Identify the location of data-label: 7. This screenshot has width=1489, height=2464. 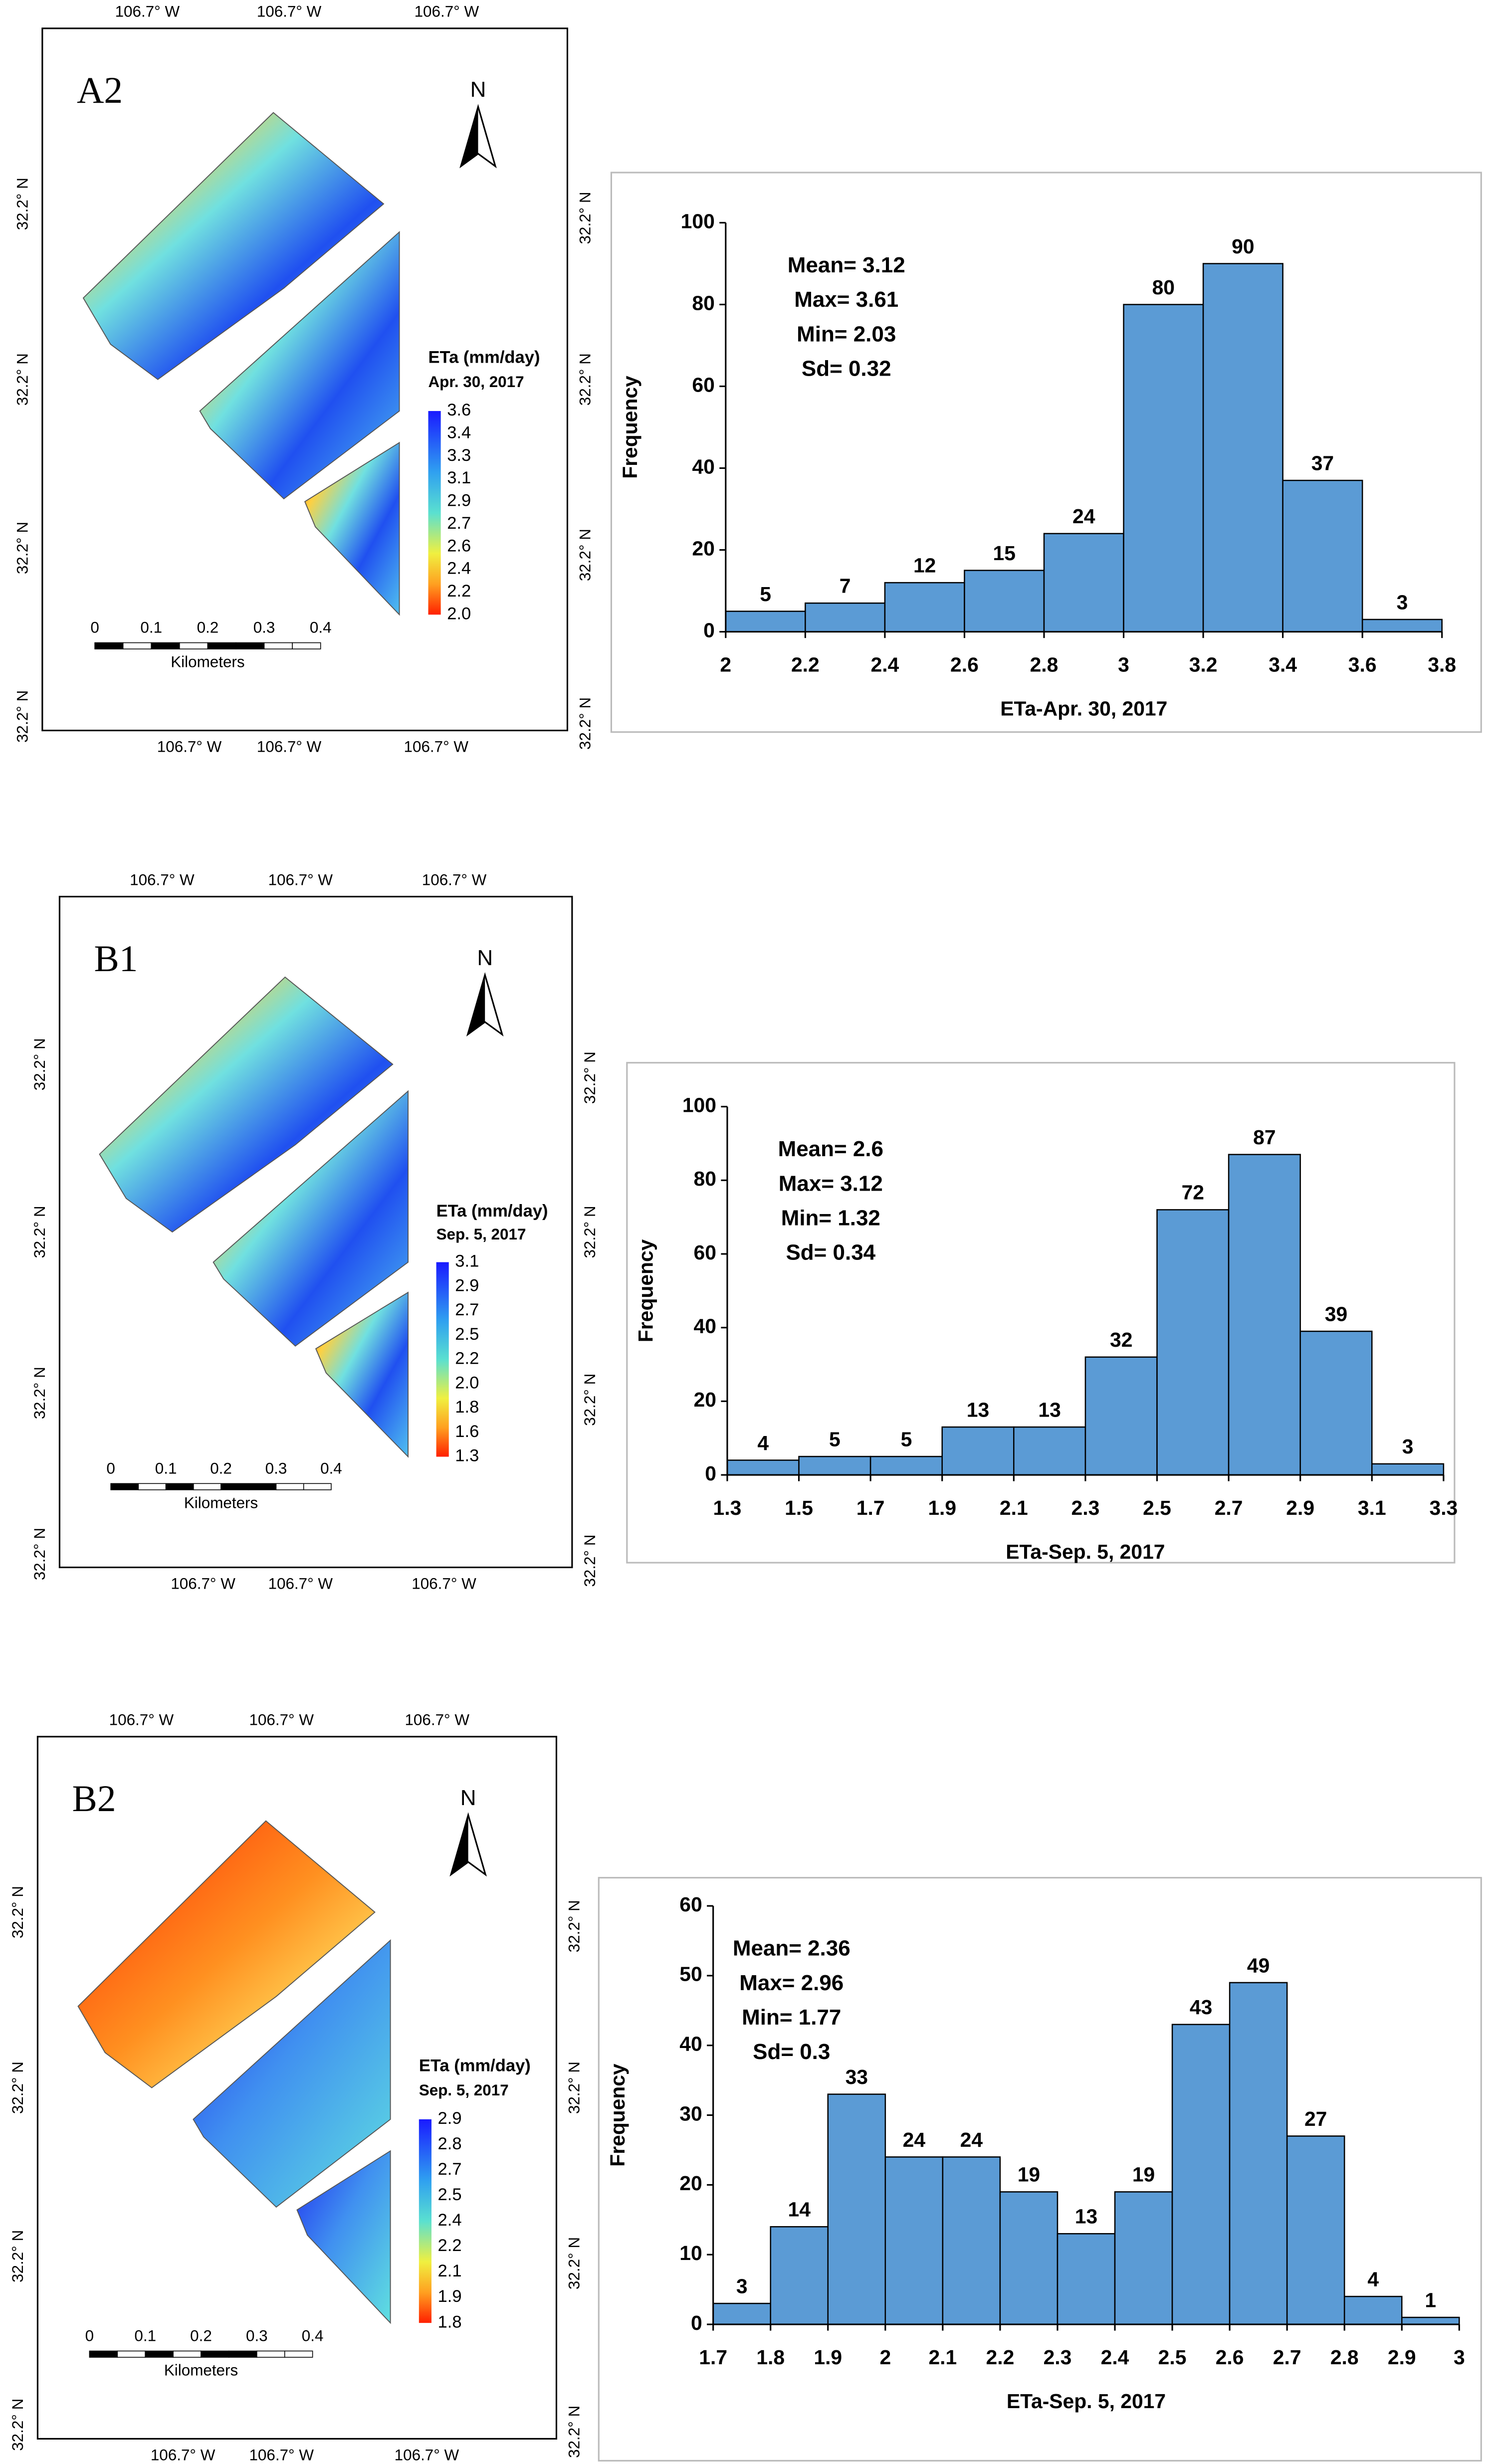
(846, 586).